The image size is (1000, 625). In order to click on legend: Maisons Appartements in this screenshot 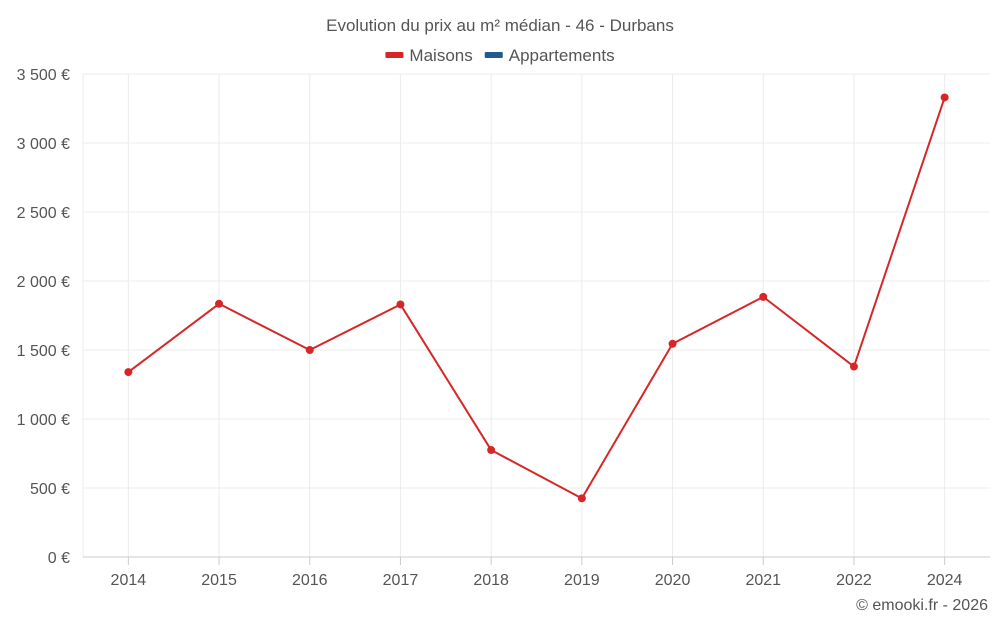, I will do `click(500, 55)`.